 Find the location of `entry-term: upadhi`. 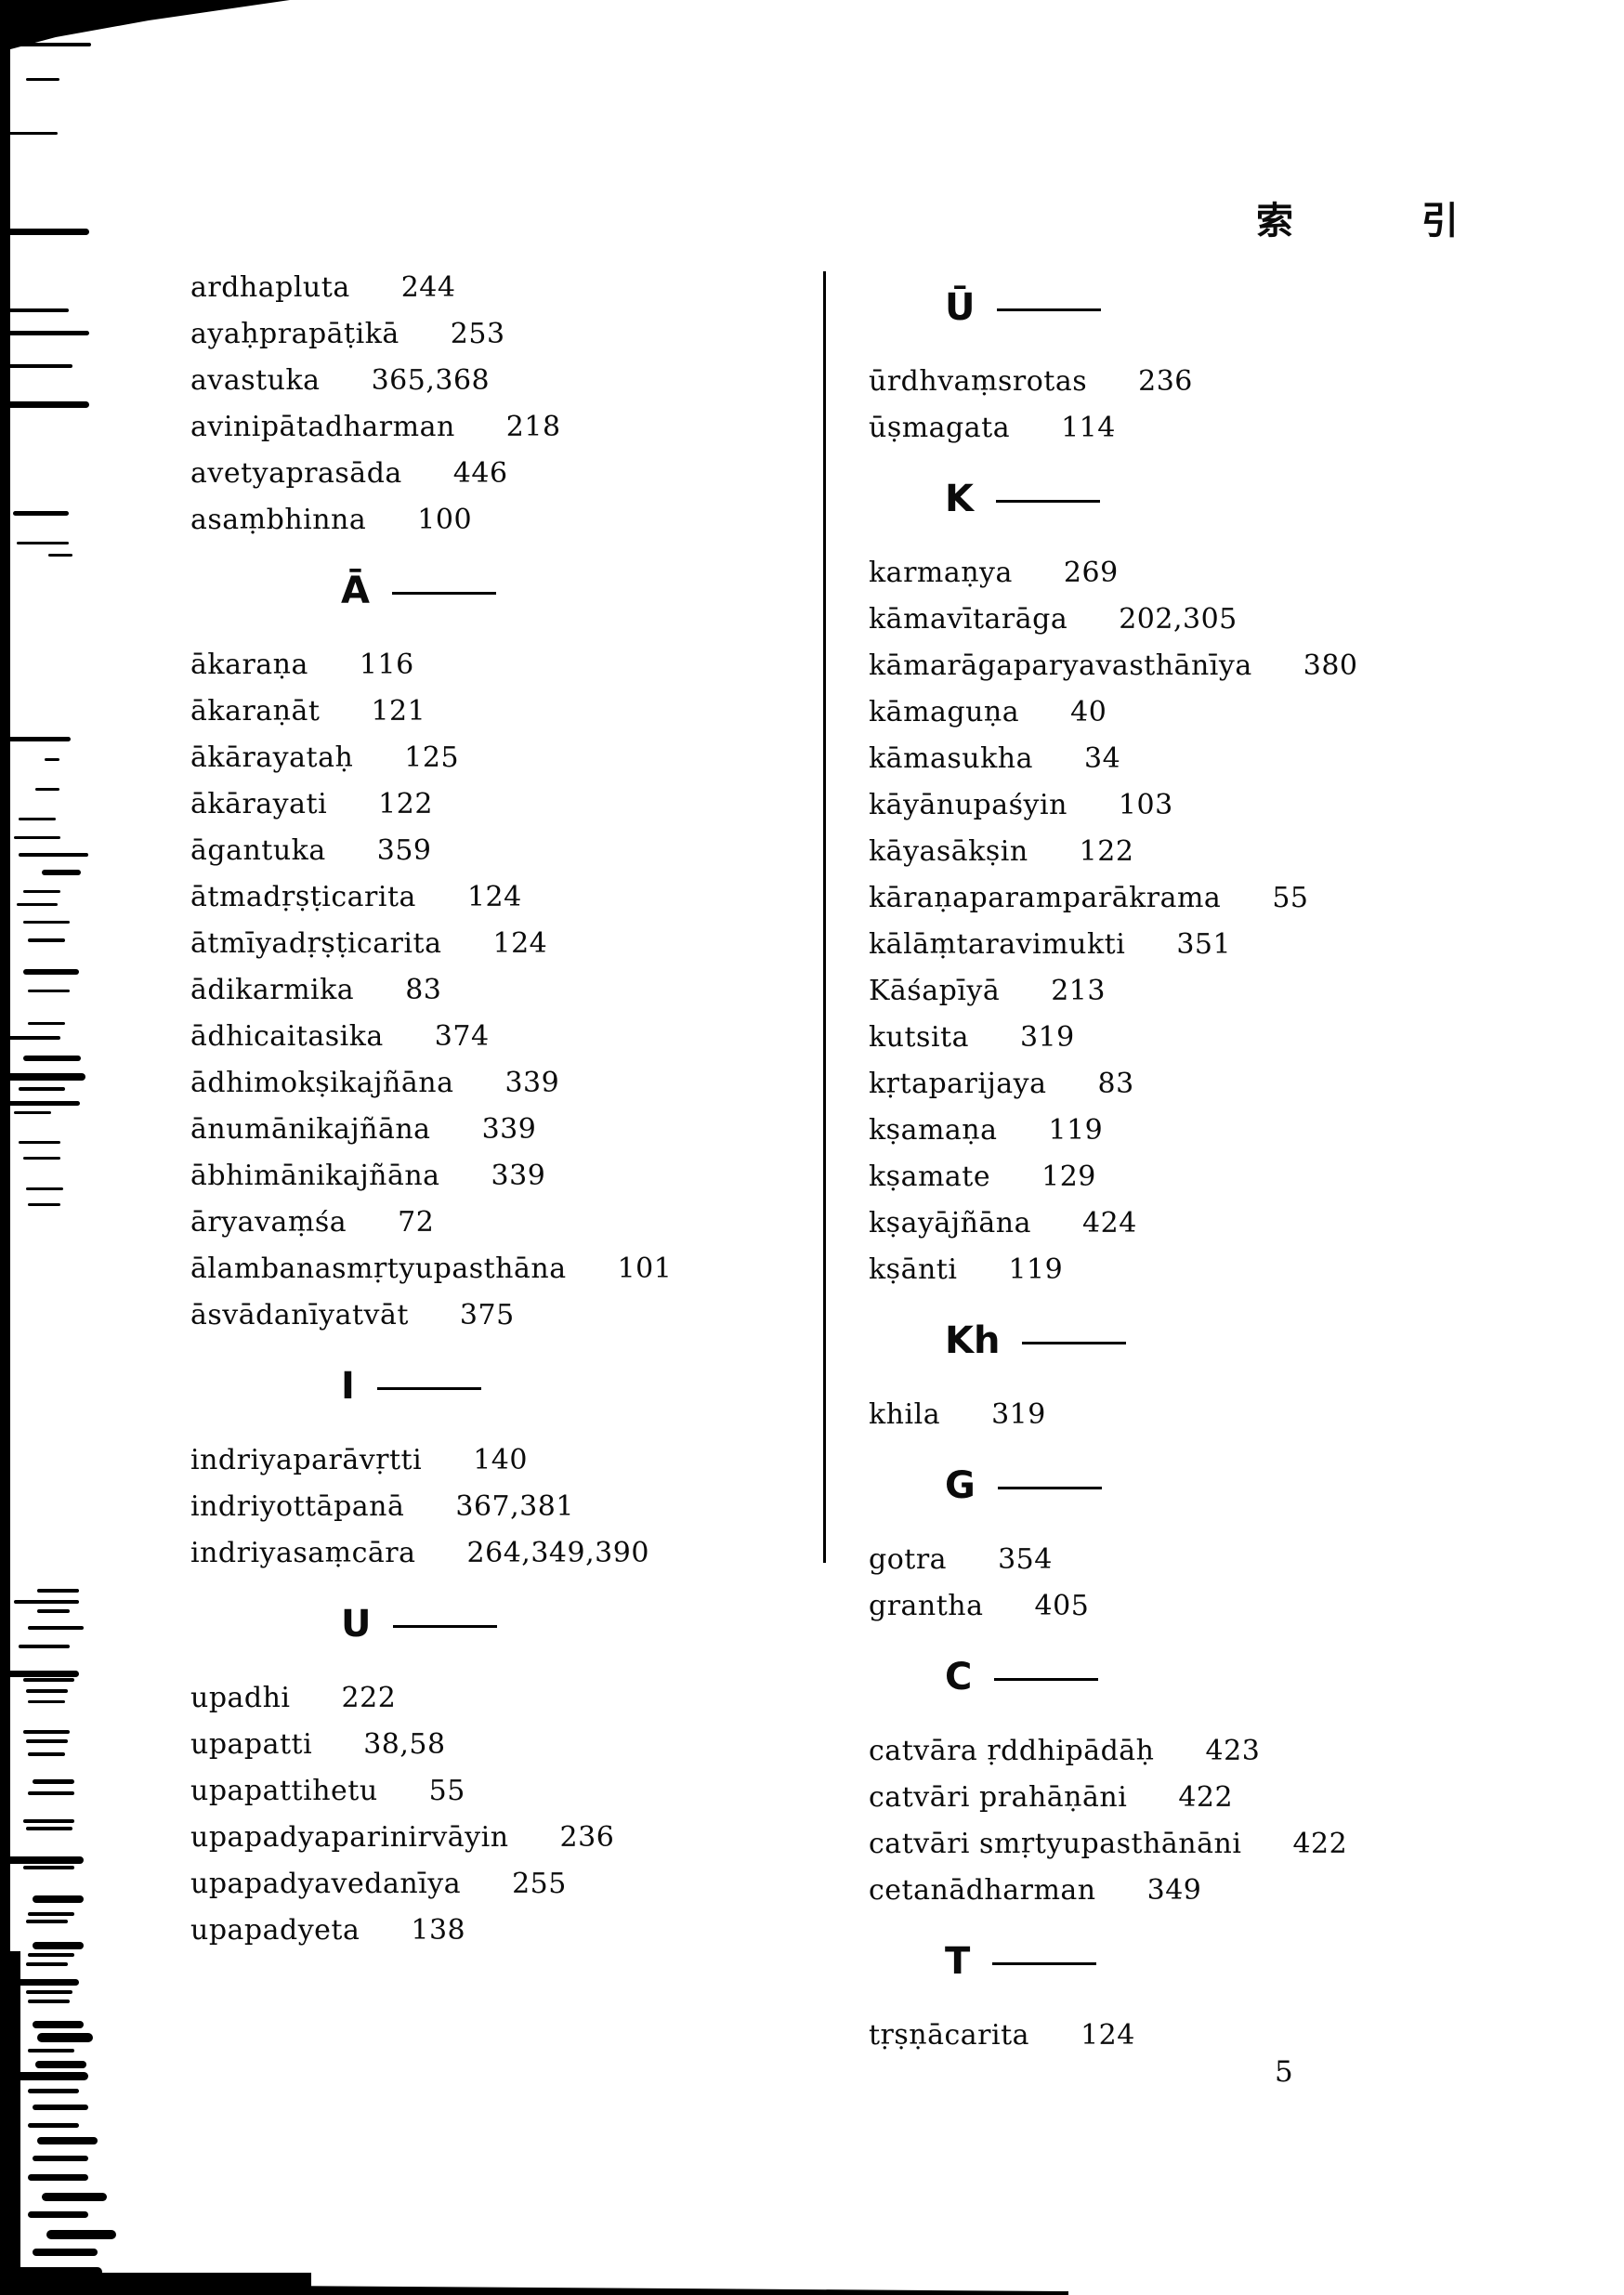

entry-term: upadhi is located at coordinates (240, 1698).